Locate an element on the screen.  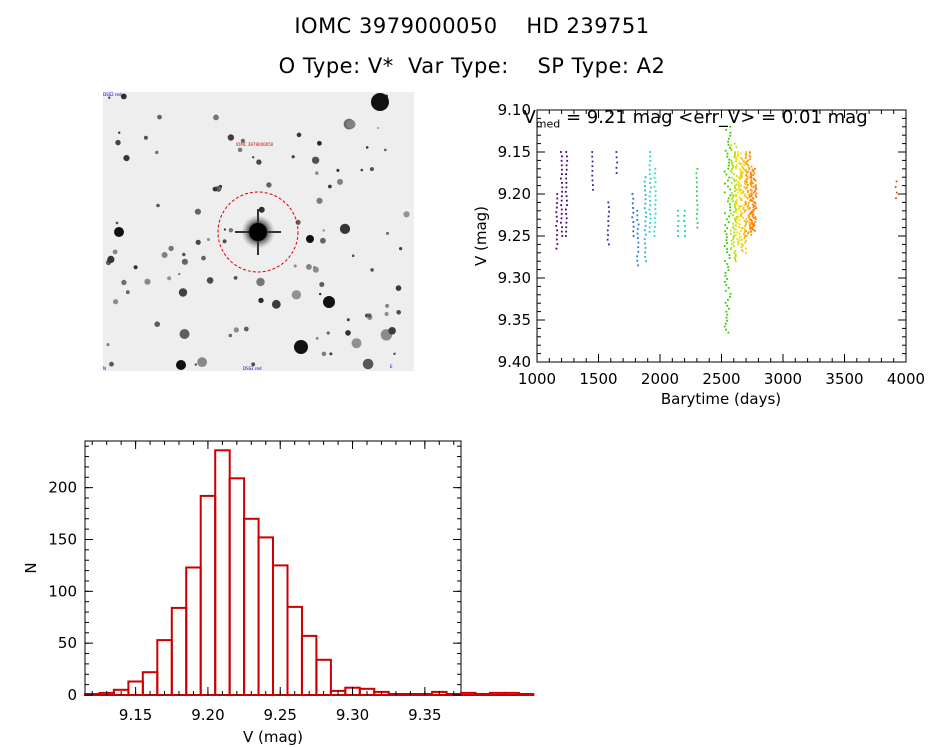
histogram-bar is located at coordinates (526, 694).